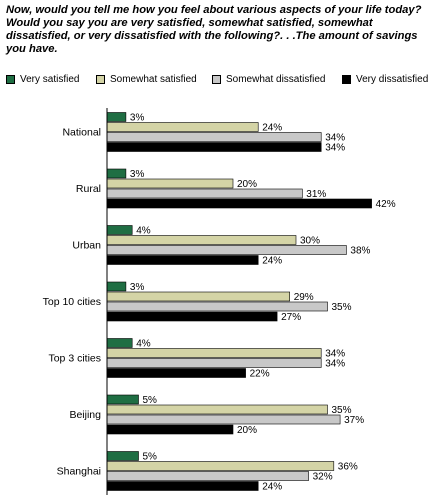 Image resolution: width=440 pixels, height=500 pixels. I want to click on legend-label-somewhat-satisfied: Somewhat satisfied, so click(153, 79).